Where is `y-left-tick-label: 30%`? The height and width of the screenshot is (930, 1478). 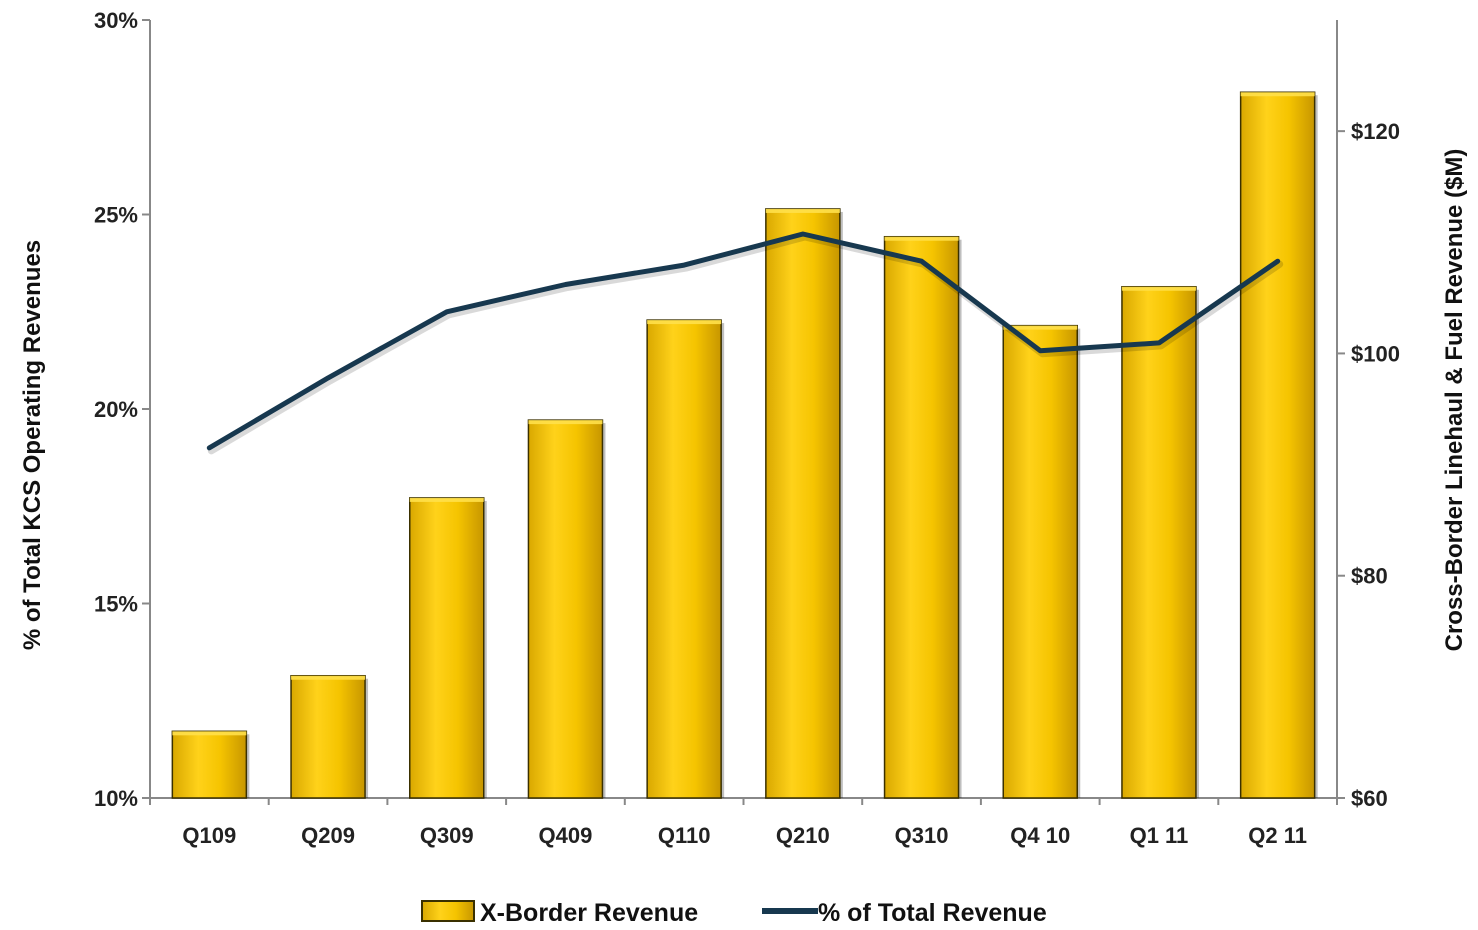 y-left-tick-label: 30% is located at coordinates (116, 20).